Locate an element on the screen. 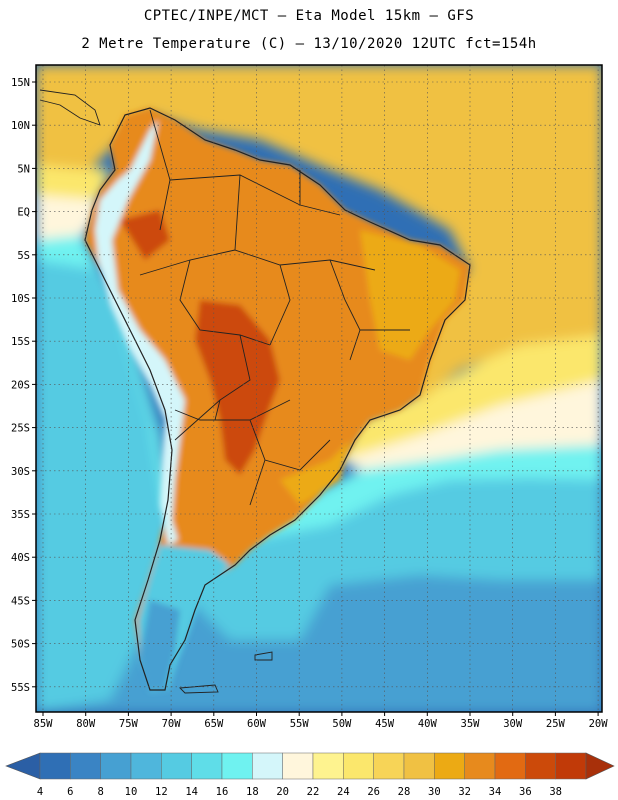  colorbar-label: 30 is located at coordinates (434, 792).